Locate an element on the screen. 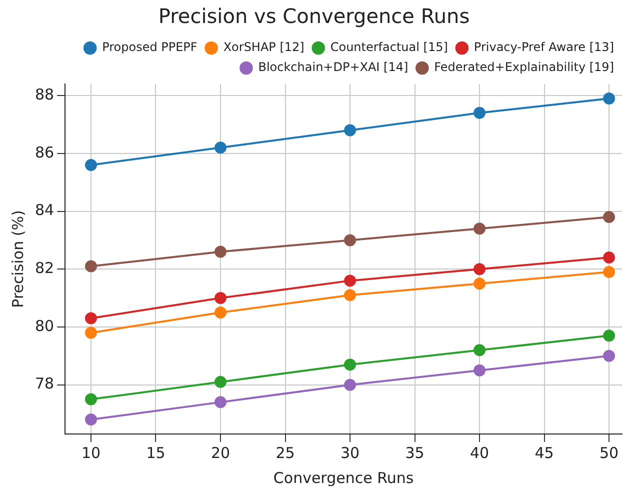 This screenshot has width=636, height=496. chart-title: Precision vs Convergence Runs is located at coordinates (314, 16).